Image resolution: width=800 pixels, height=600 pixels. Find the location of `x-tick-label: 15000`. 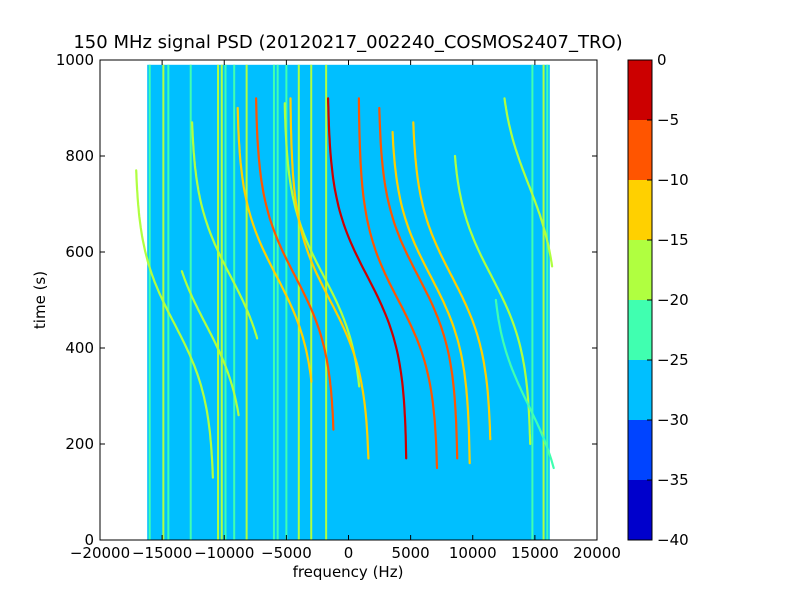

x-tick-label: 15000 is located at coordinates (535, 553).